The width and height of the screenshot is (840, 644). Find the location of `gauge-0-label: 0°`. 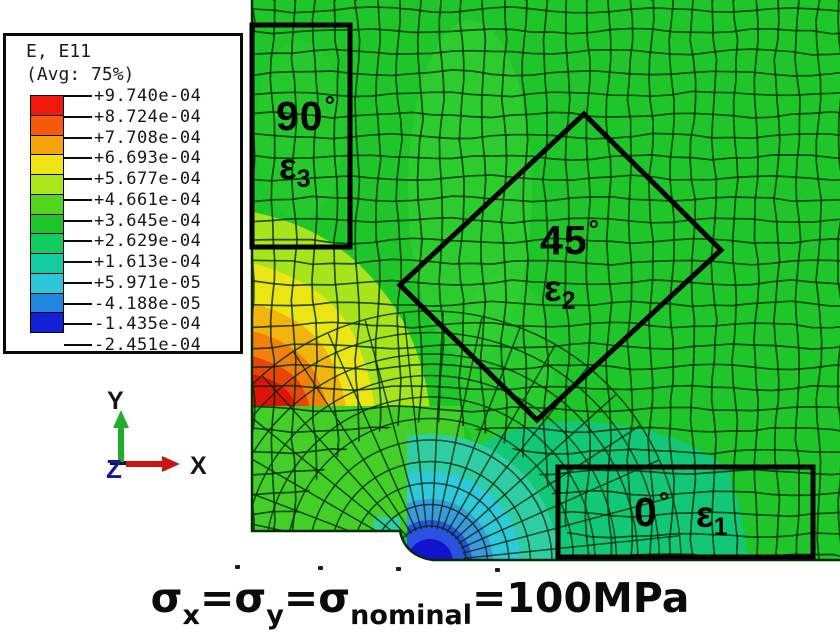

gauge-0-label: 0° is located at coordinates (651, 511).